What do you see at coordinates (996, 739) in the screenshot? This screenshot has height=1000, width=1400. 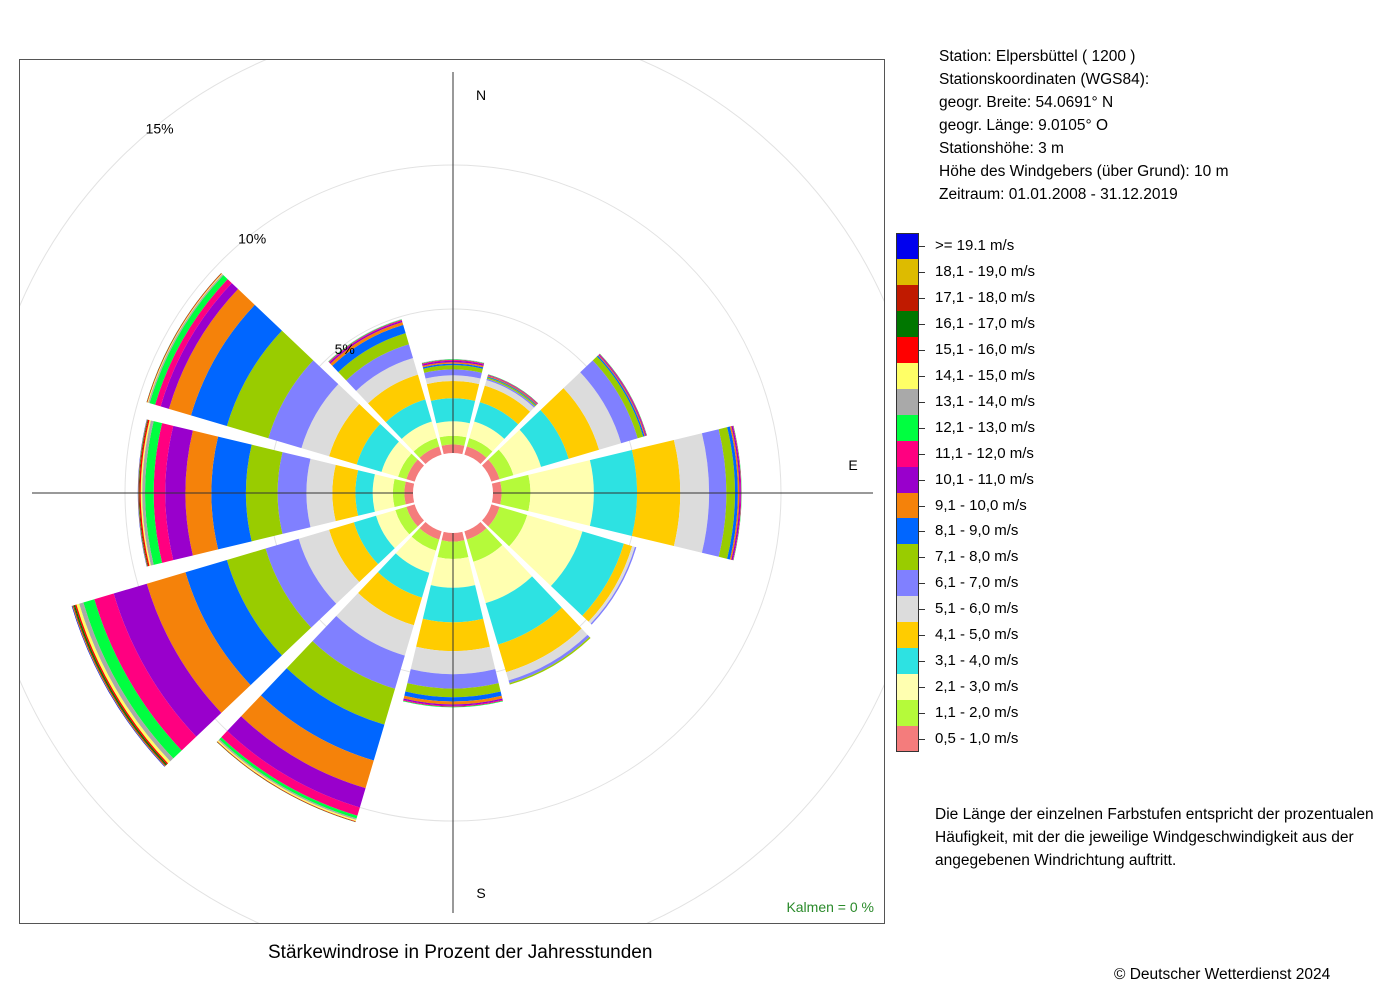 I see `legend-item: 0,5 - 1,0 m/s` at bounding box center [996, 739].